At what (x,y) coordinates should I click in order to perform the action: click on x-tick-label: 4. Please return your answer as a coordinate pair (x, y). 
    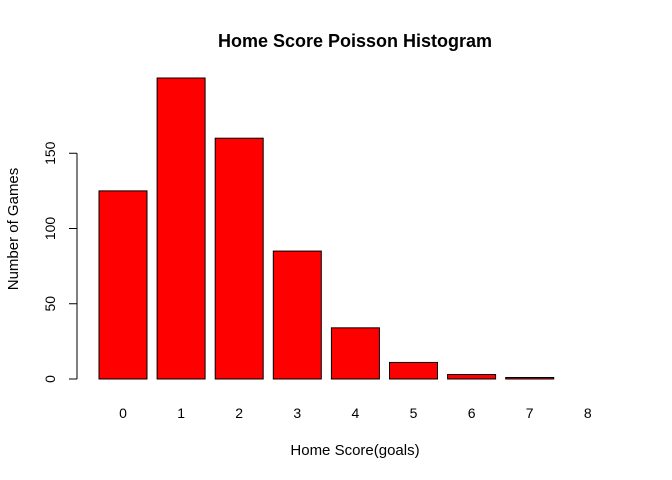
    Looking at the image, I should click on (356, 413).